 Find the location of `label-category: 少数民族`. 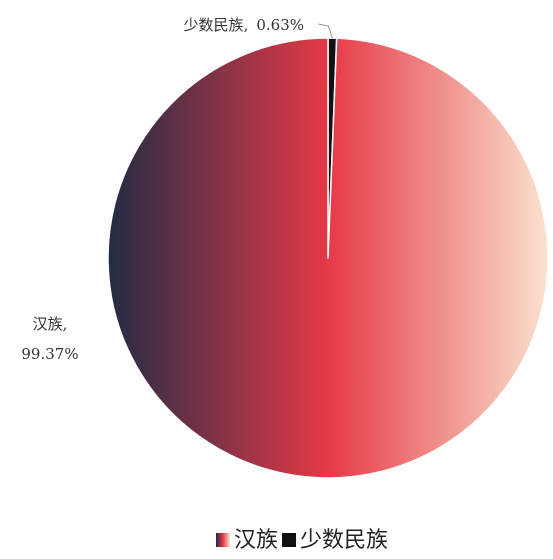

label-category: 少数民族 is located at coordinates (214, 25).